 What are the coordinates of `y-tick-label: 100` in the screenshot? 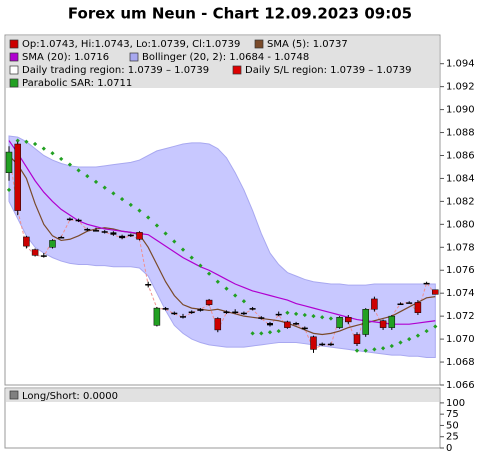 It's located at (455, 403).